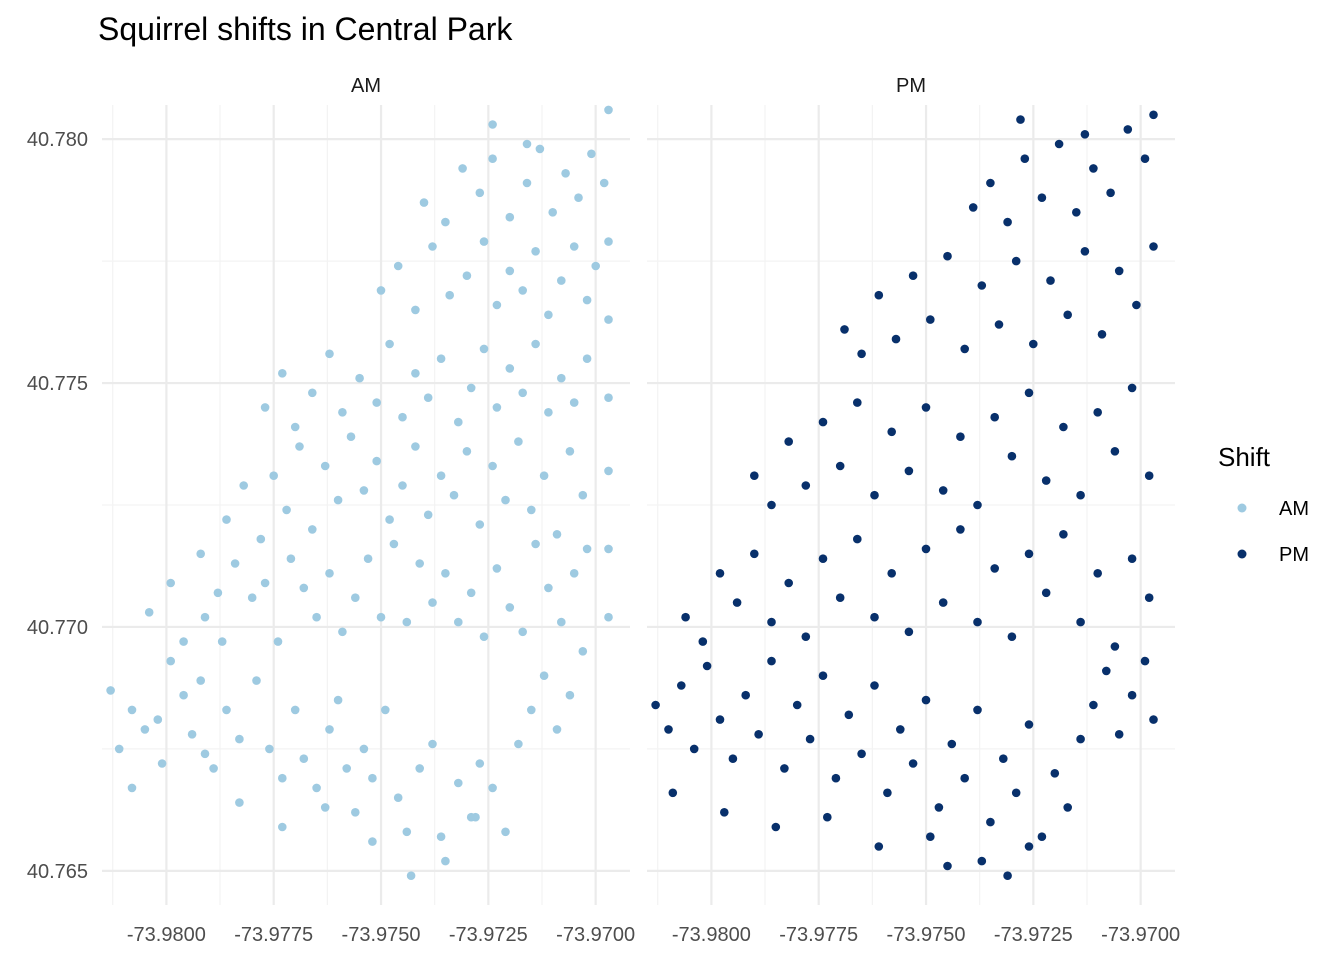  Describe the element at coordinates (911, 86) in the screenshot. I see `facet-label-pm: PM` at that location.